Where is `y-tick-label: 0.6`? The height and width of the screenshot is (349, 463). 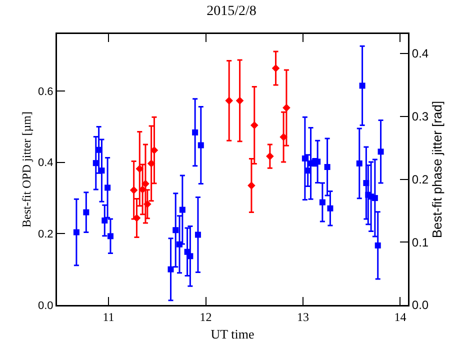 y-tick-label: 0.6 is located at coordinates (46, 92).